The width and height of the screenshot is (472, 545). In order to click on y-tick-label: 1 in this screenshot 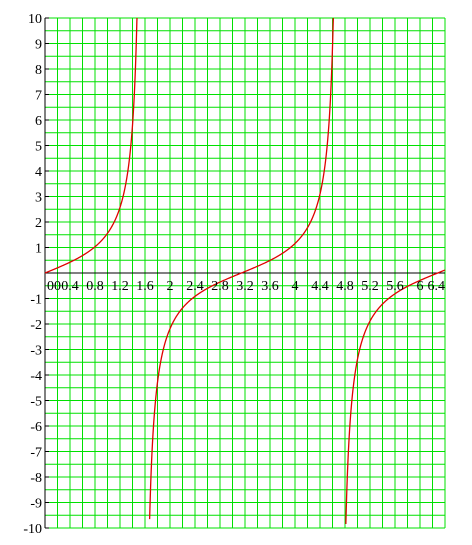, I will do `click(38, 249)`.